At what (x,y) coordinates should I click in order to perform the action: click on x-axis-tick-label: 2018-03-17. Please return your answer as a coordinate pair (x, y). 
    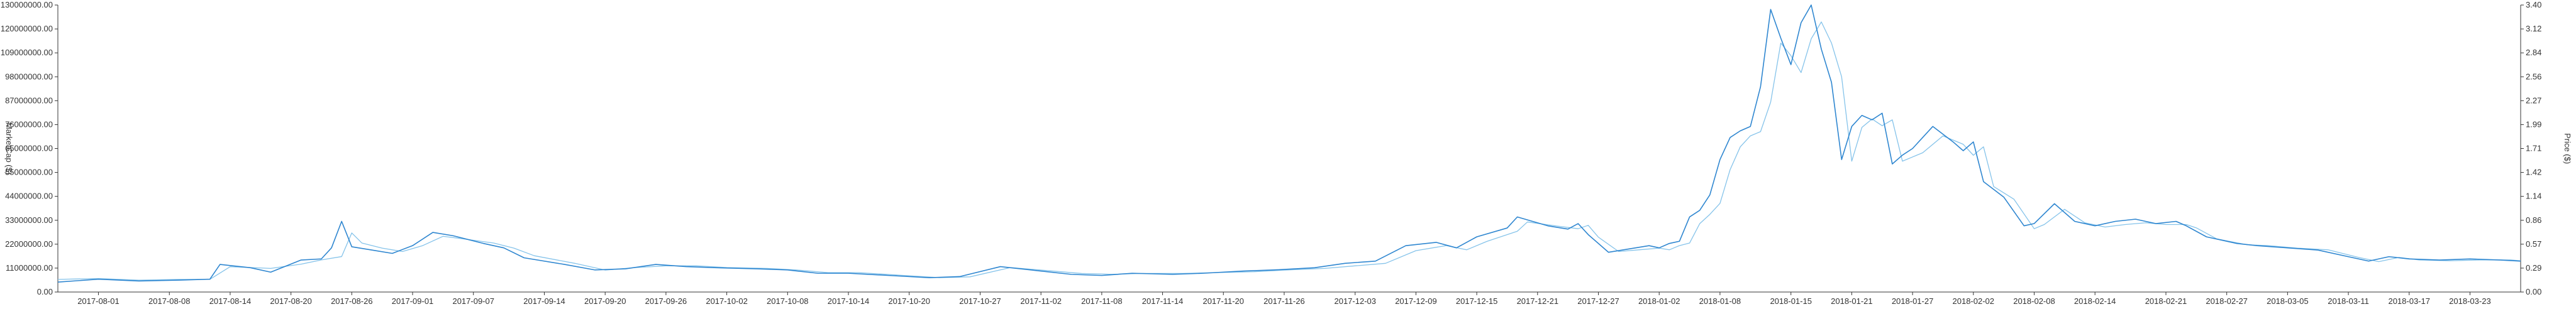
    Looking at the image, I should click on (2409, 301).